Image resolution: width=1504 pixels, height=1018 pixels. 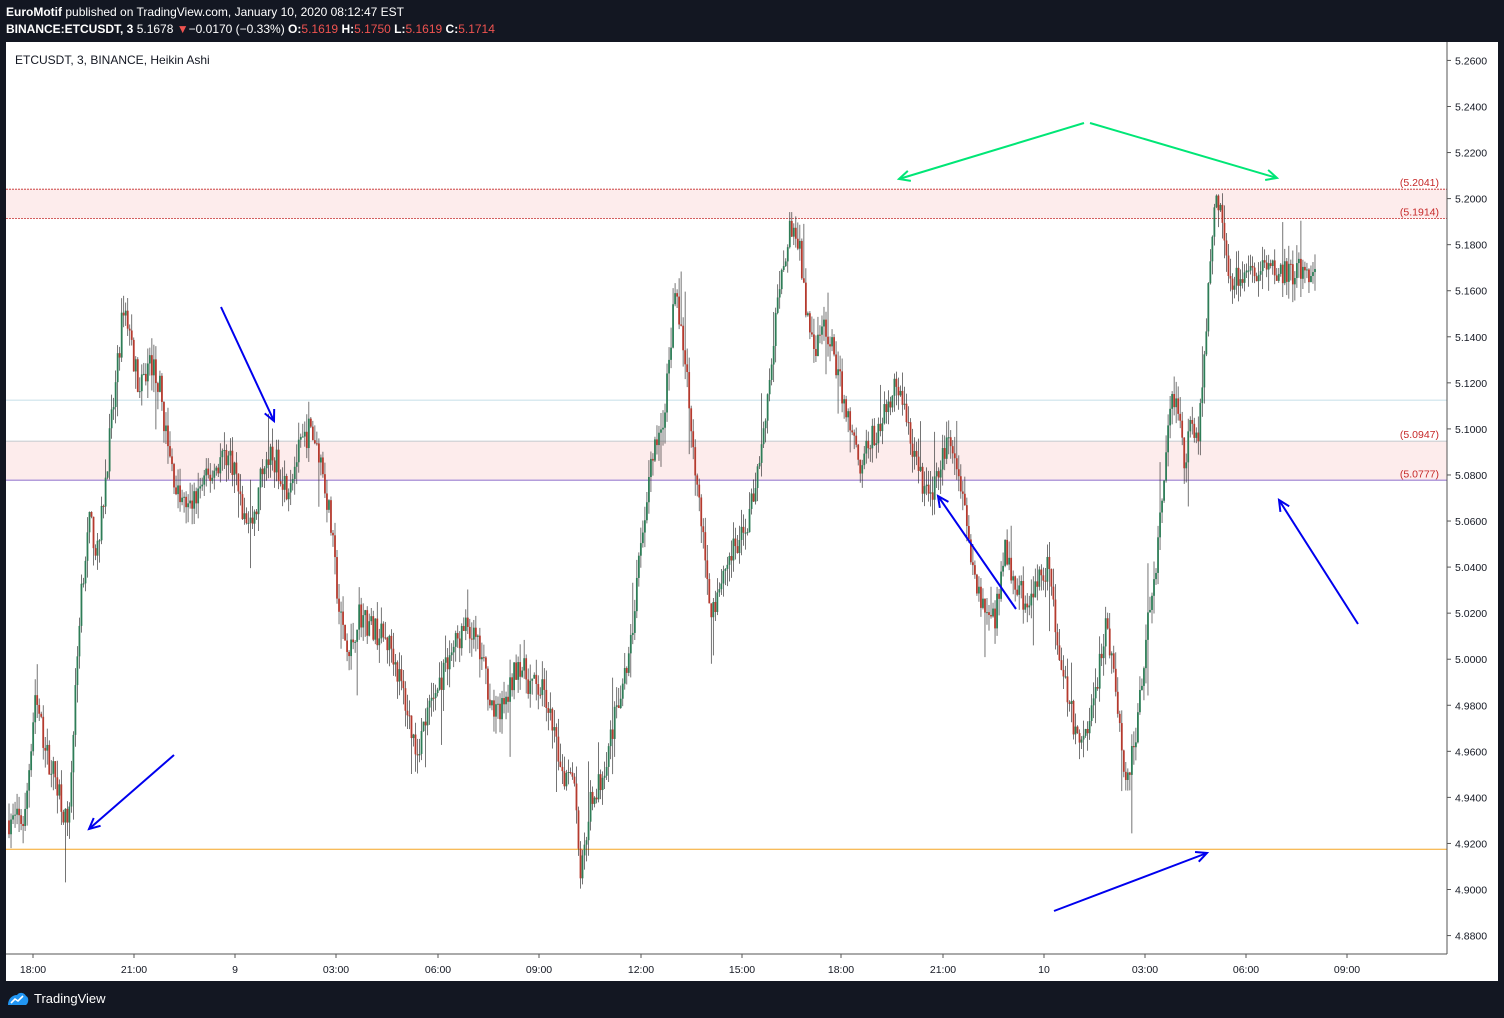 What do you see at coordinates (236, 29) in the screenshot?
I see `price-change: −0.0170 (−0.33%)` at bounding box center [236, 29].